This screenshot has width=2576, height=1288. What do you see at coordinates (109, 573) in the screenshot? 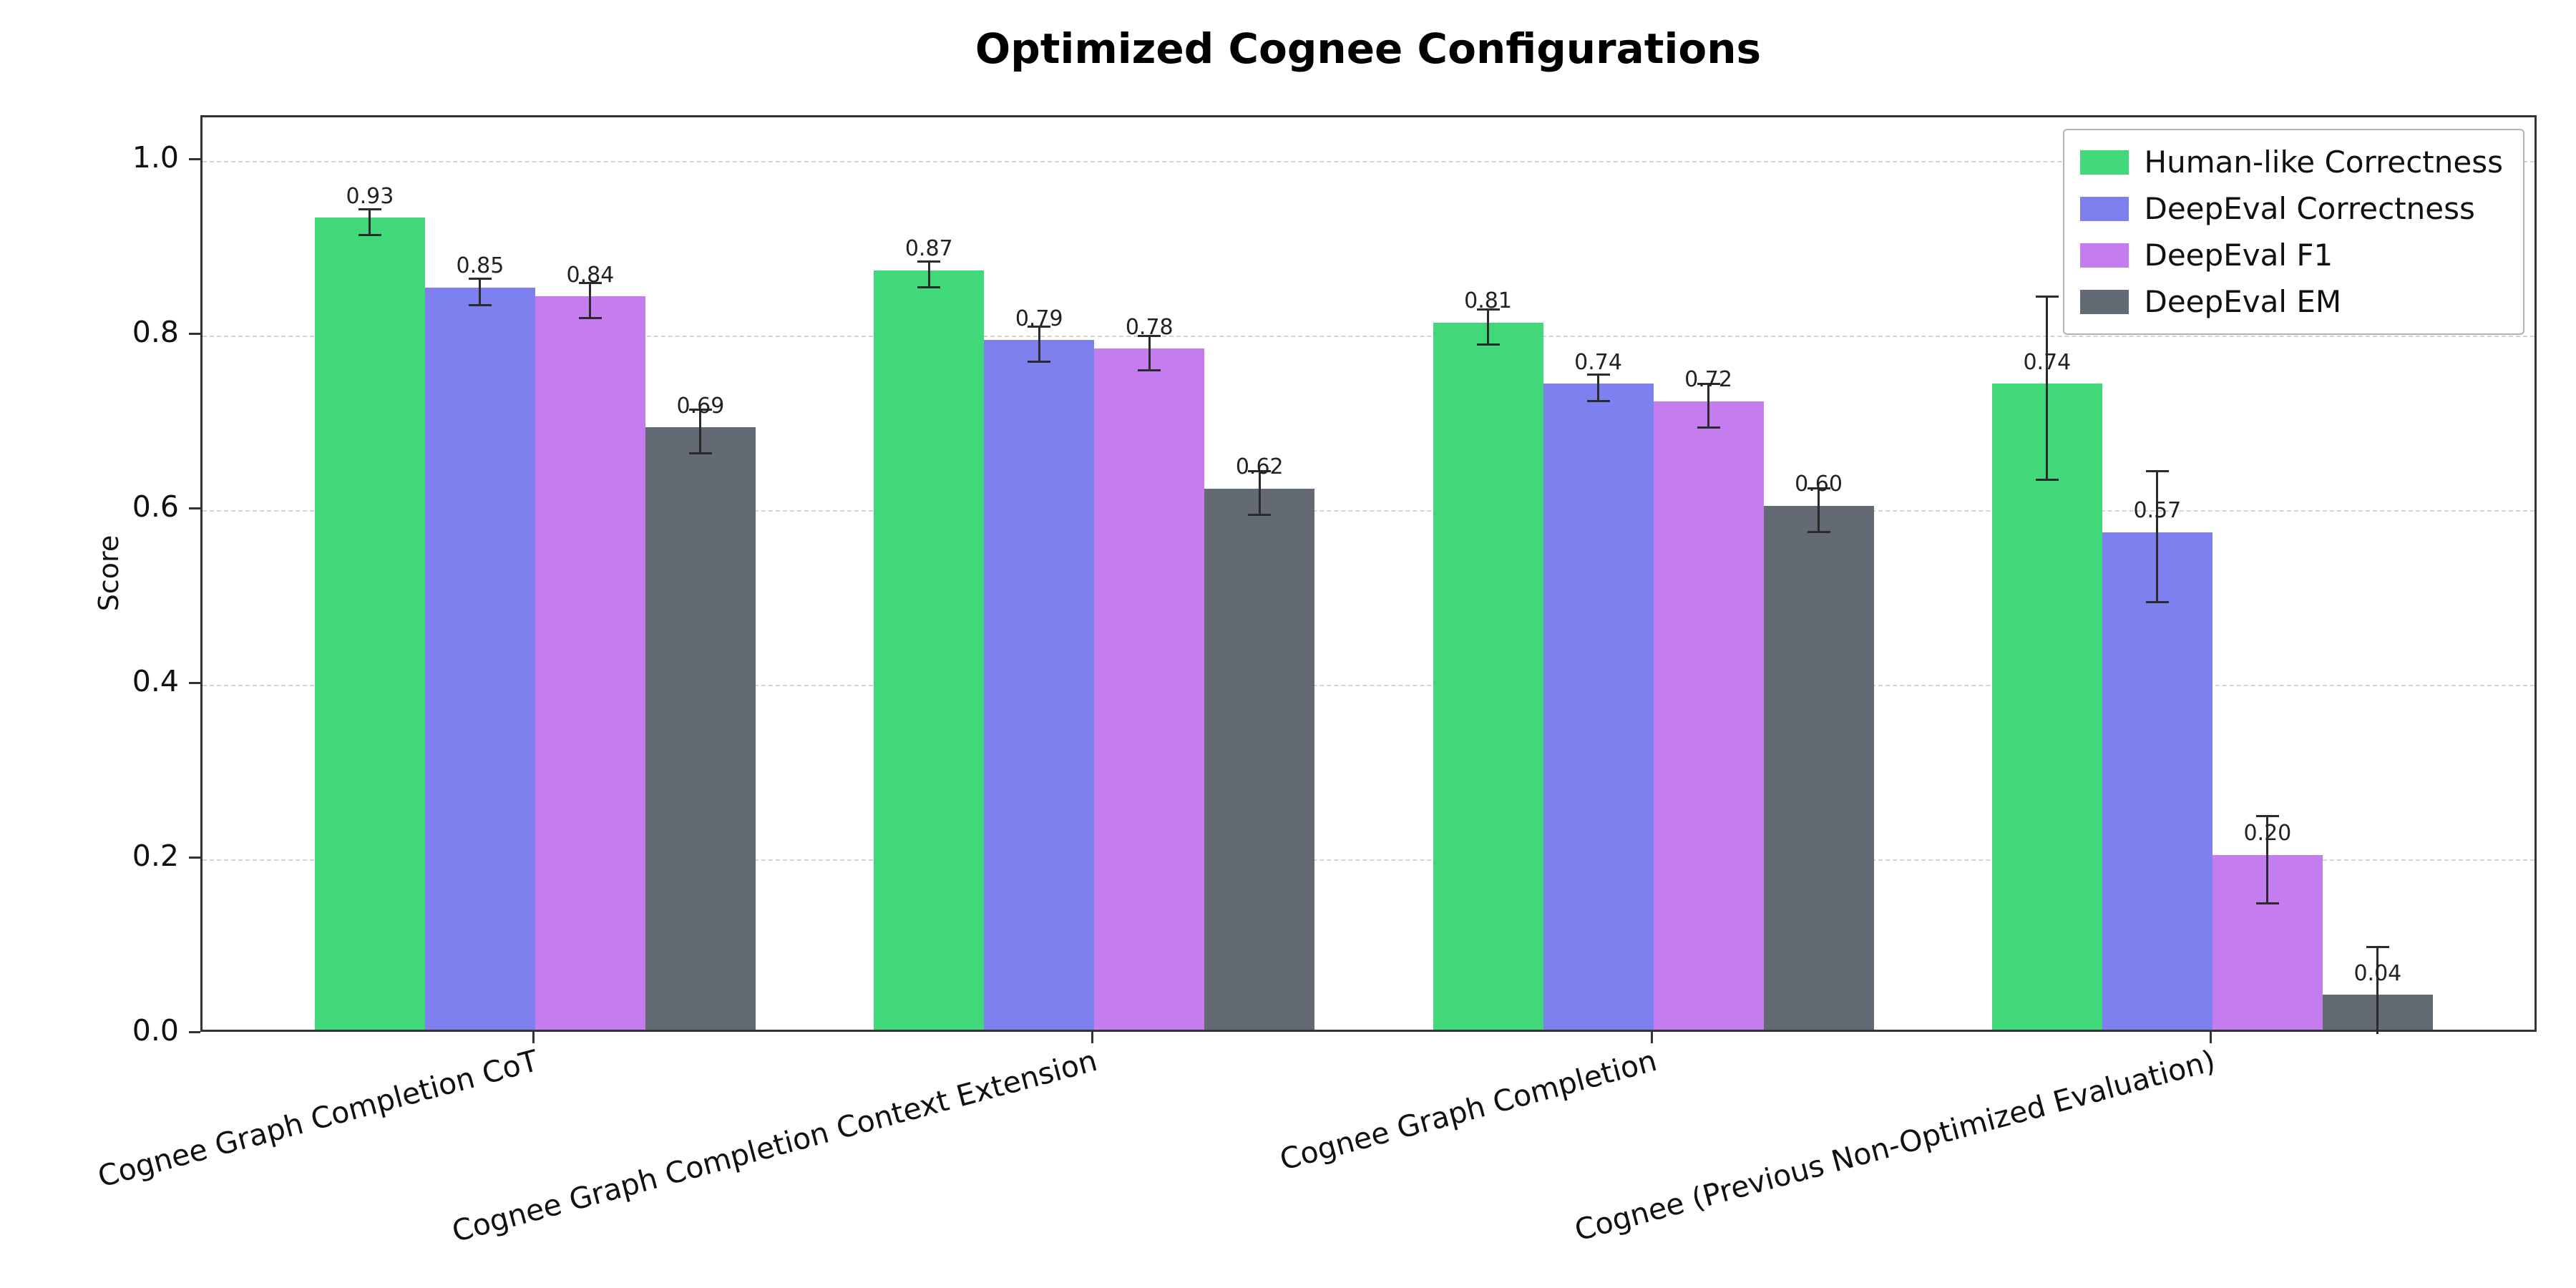
I see `y-axis-label: Score` at bounding box center [109, 573].